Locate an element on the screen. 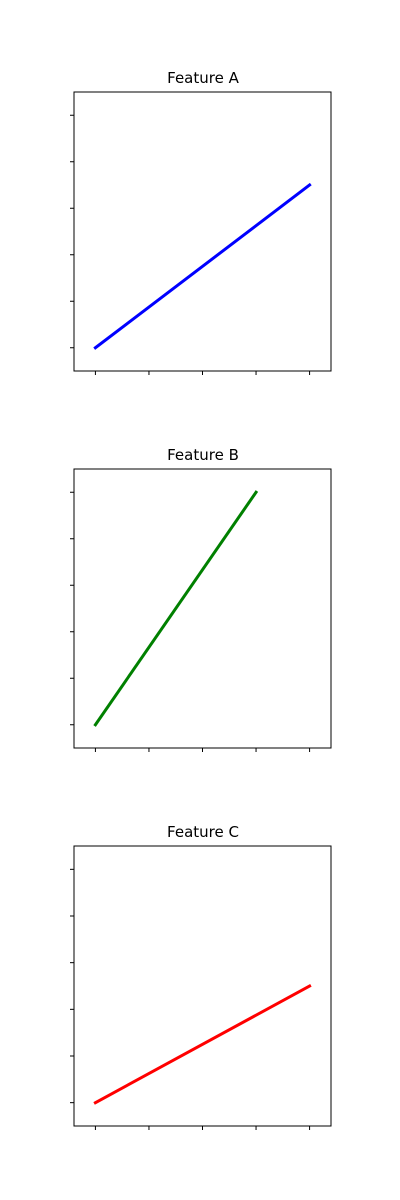 This screenshot has width=400, height=1200. chart-title: Feature C is located at coordinates (203, 832).